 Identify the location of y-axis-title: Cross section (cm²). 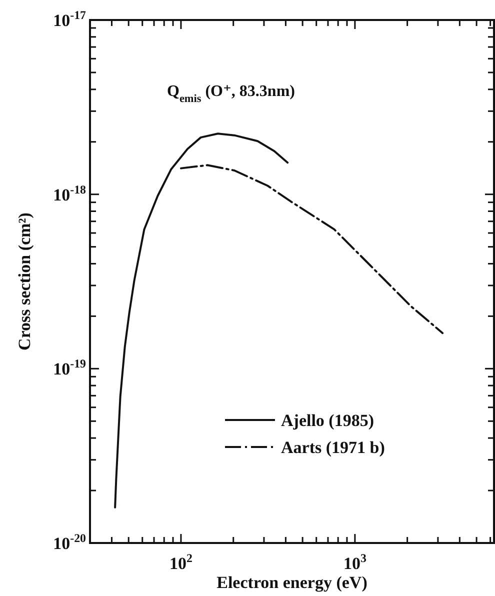
(24, 281).